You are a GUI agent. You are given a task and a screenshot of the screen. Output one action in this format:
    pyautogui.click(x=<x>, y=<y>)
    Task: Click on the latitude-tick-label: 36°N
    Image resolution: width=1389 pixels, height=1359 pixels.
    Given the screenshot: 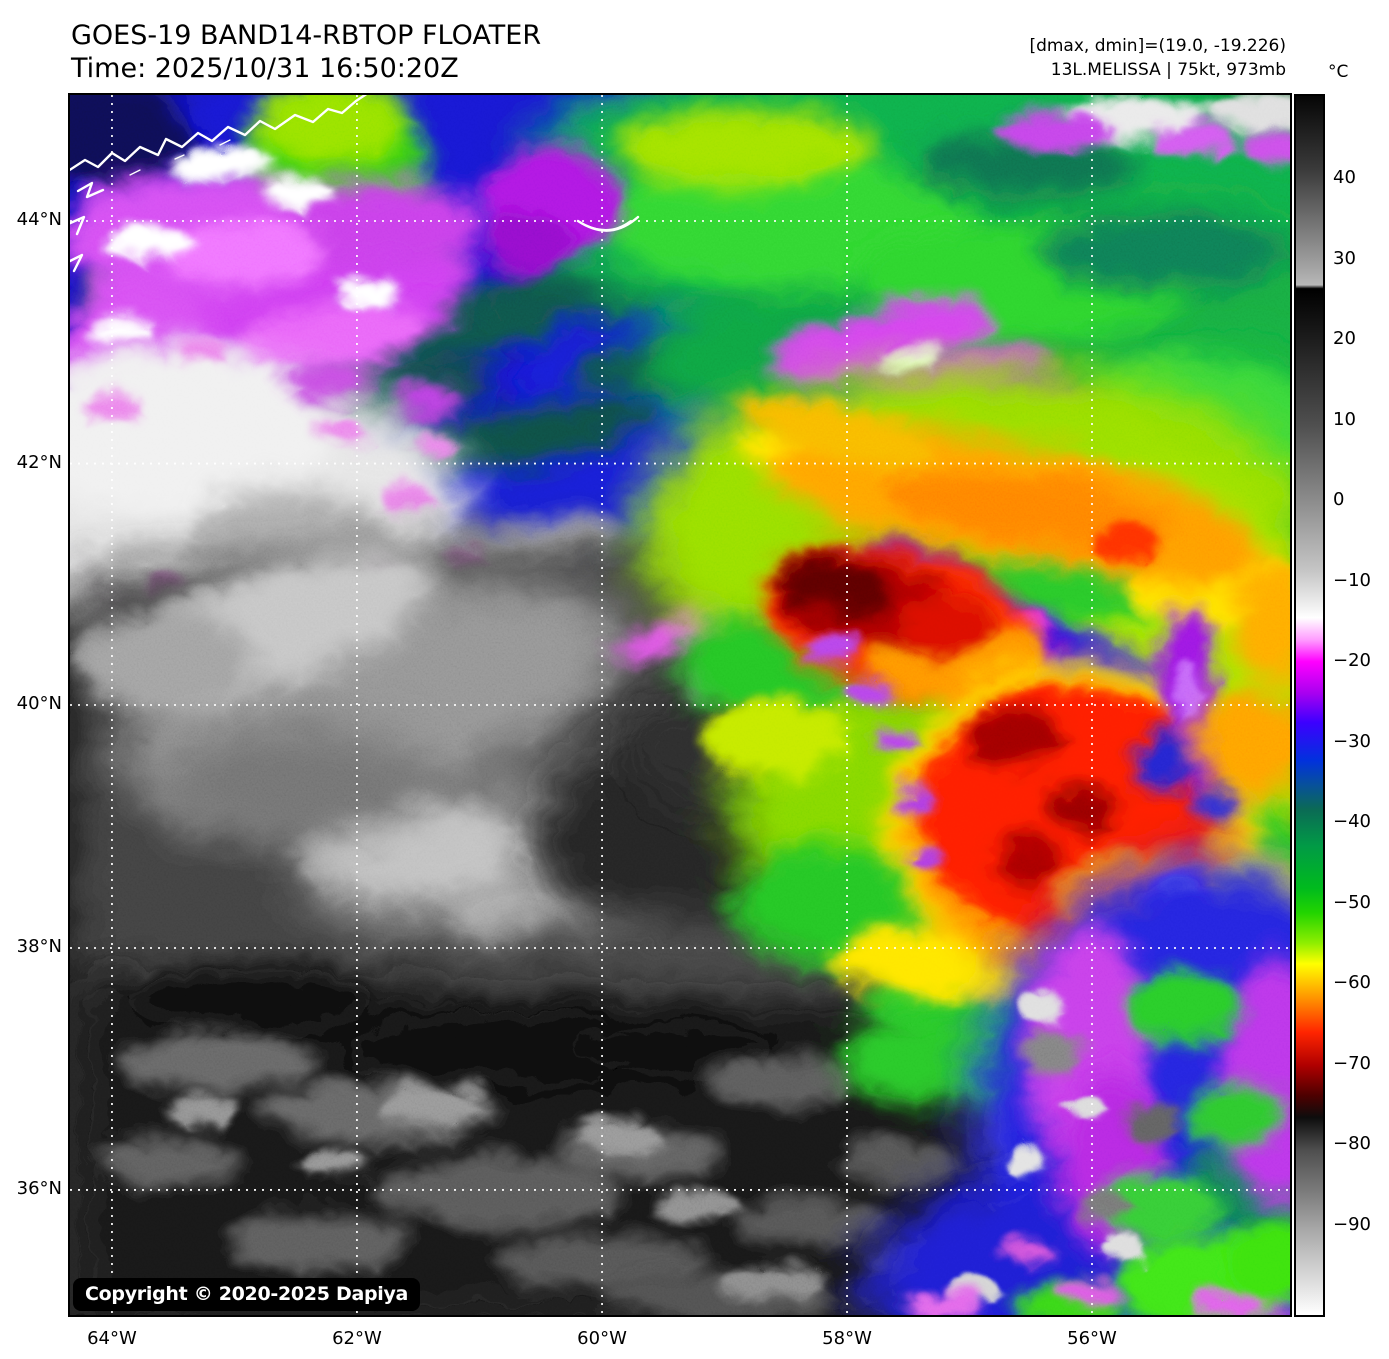 What is the action you would take?
    pyautogui.click(x=39, y=1188)
    